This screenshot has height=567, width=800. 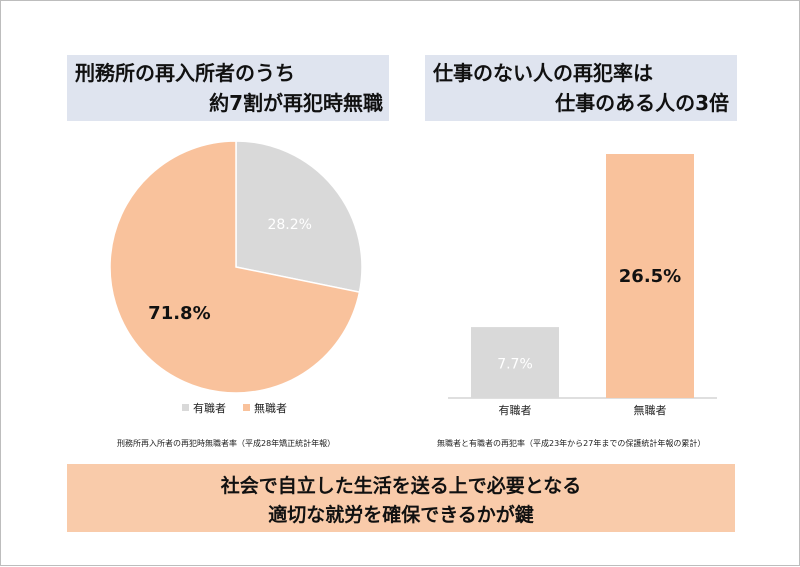 I want to click on bar-data-label-0: 7.7%, so click(x=515, y=365).